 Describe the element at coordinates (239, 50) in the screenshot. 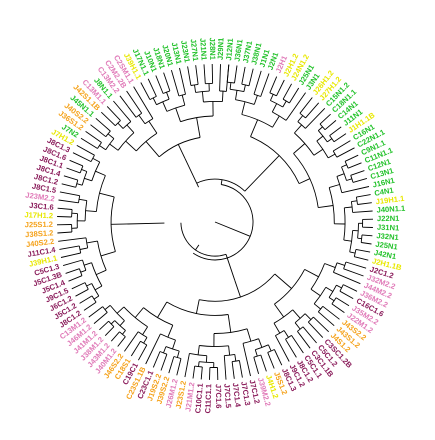

I see `leaf-label: J36N1` at that location.